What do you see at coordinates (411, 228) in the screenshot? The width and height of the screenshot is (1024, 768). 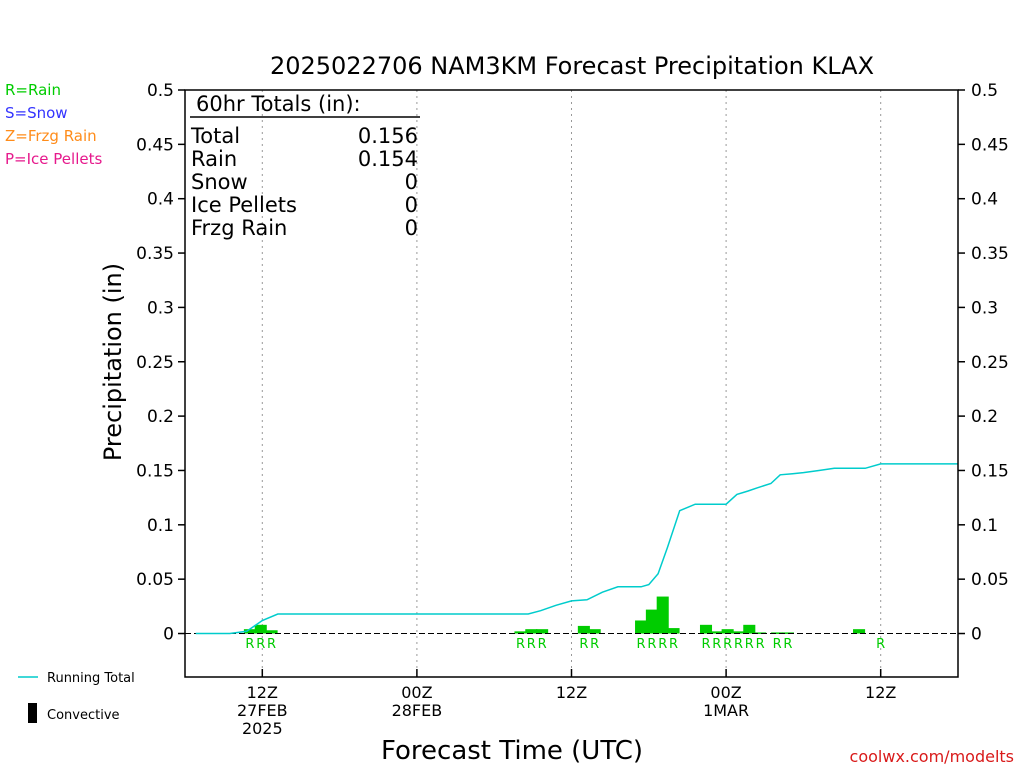 I see `totals-value-freezing-rain: 0` at bounding box center [411, 228].